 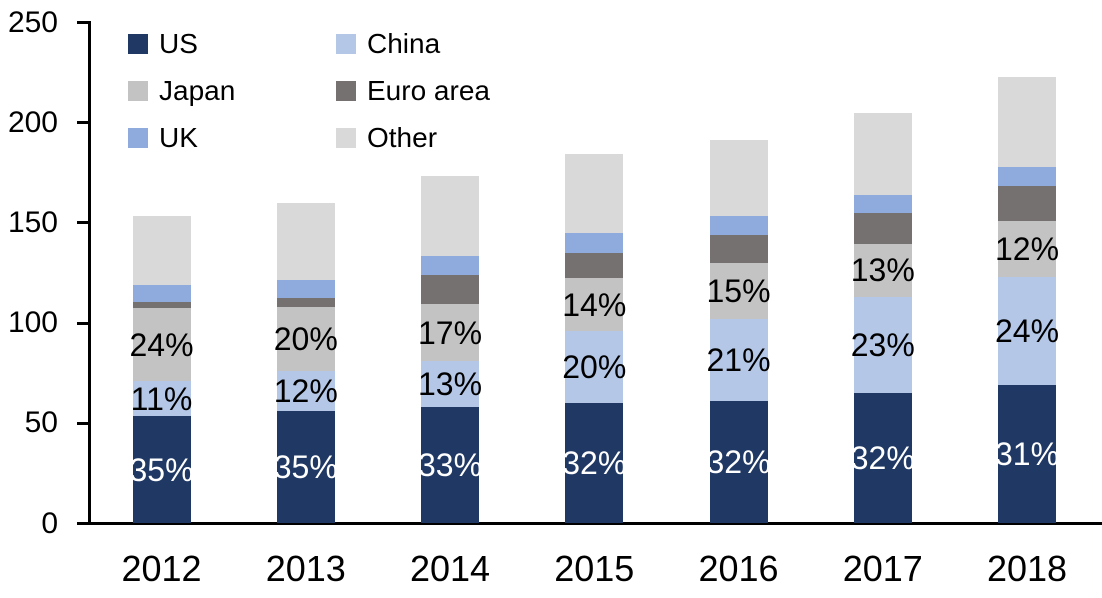 What do you see at coordinates (89, 273) in the screenshot?
I see `y-axis-line` at bounding box center [89, 273].